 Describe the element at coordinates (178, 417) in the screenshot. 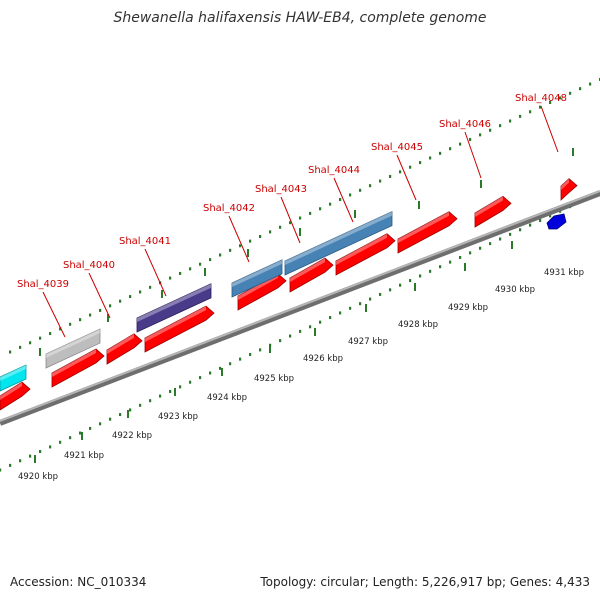

I see `kbp-label: 4923 kbp` at that location.